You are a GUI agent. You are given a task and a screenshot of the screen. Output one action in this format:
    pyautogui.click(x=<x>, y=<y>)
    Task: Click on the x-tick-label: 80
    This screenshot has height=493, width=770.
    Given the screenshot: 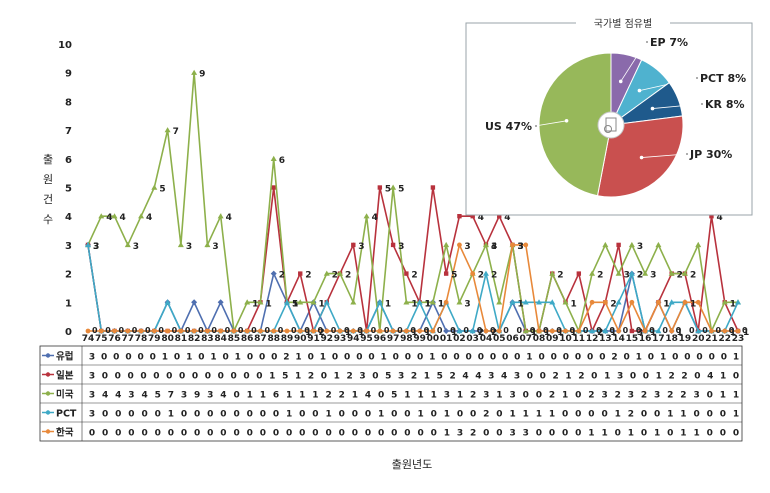 What is the action you would take?
    pyautogui.click(x=167, y=339)
    